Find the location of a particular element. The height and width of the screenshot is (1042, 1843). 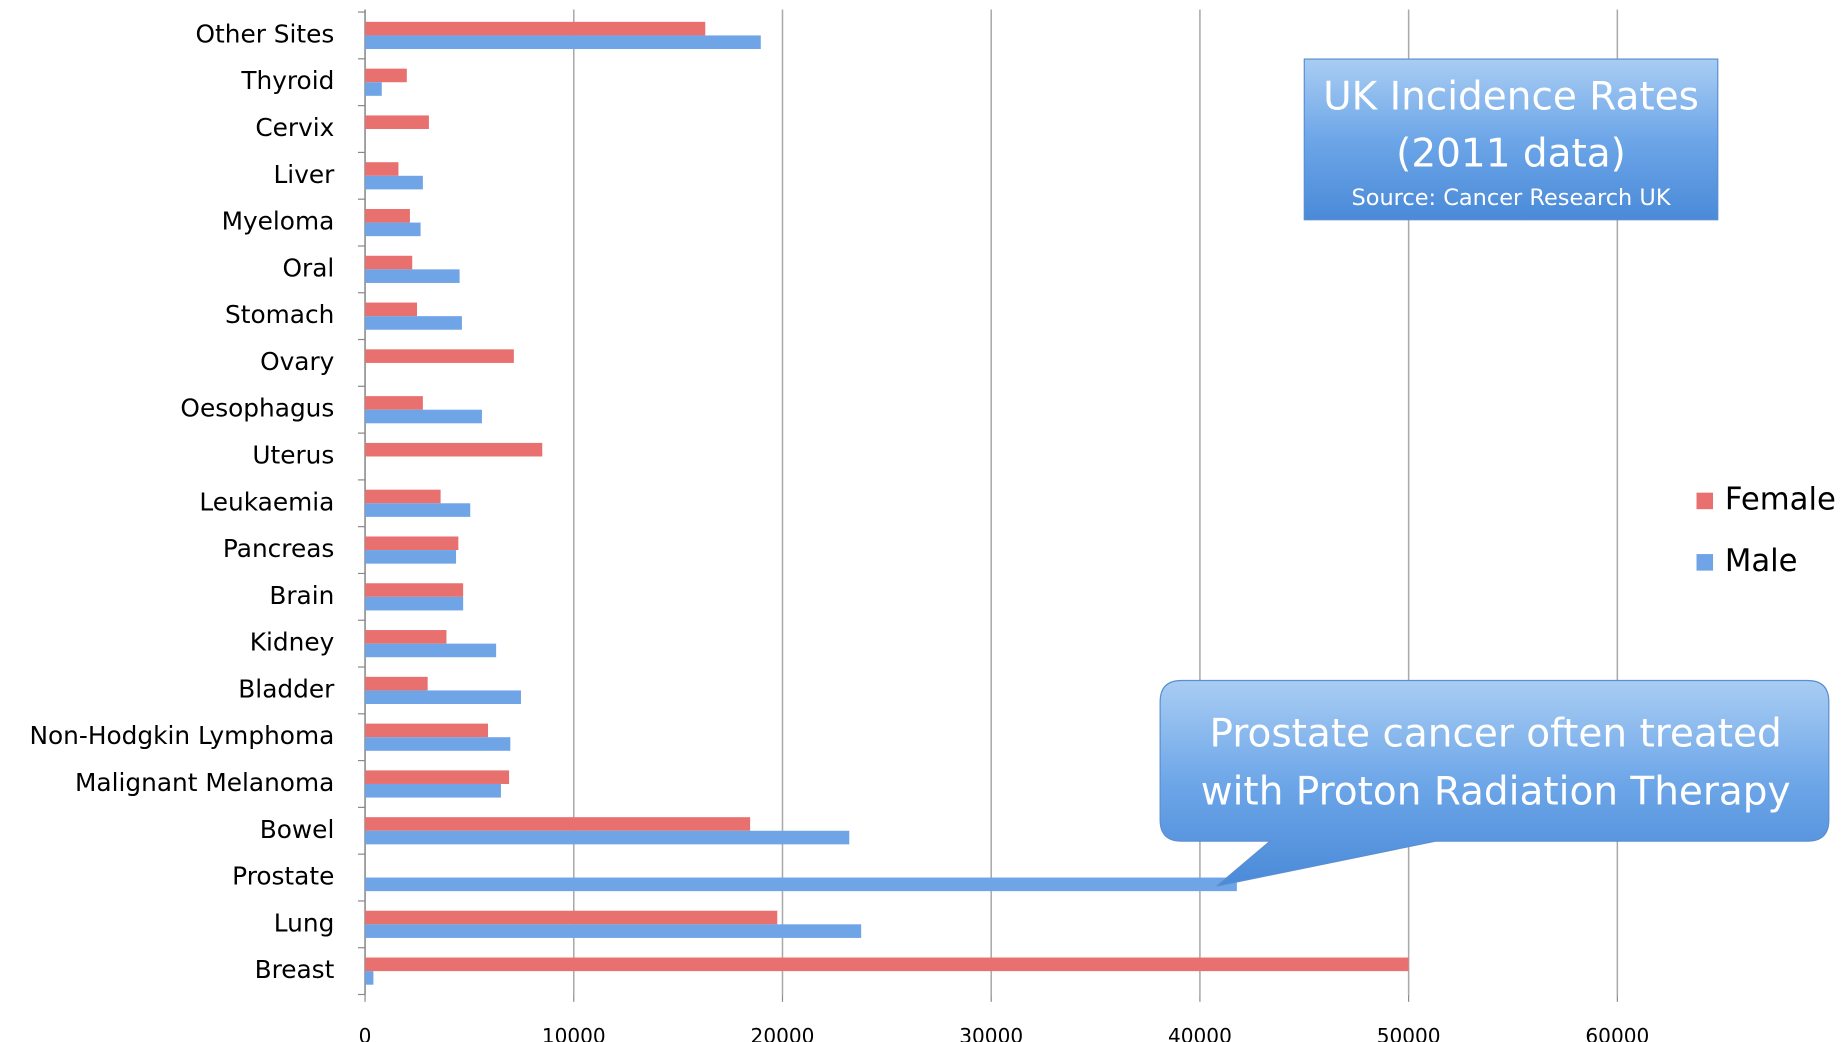

legend-label: Female is located at coordinates (1780, 499).